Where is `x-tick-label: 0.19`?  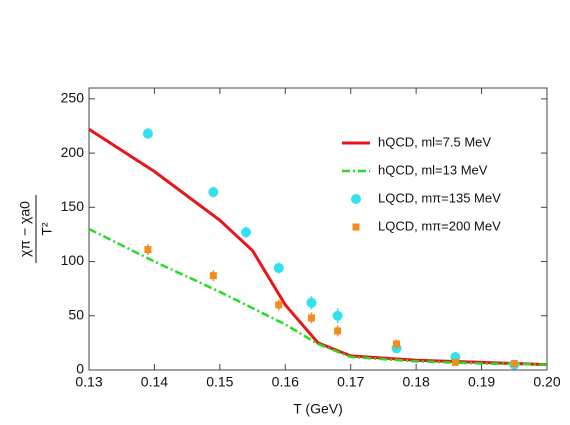
x-tick-label: 0.19 is located at coordinates (481, 382).